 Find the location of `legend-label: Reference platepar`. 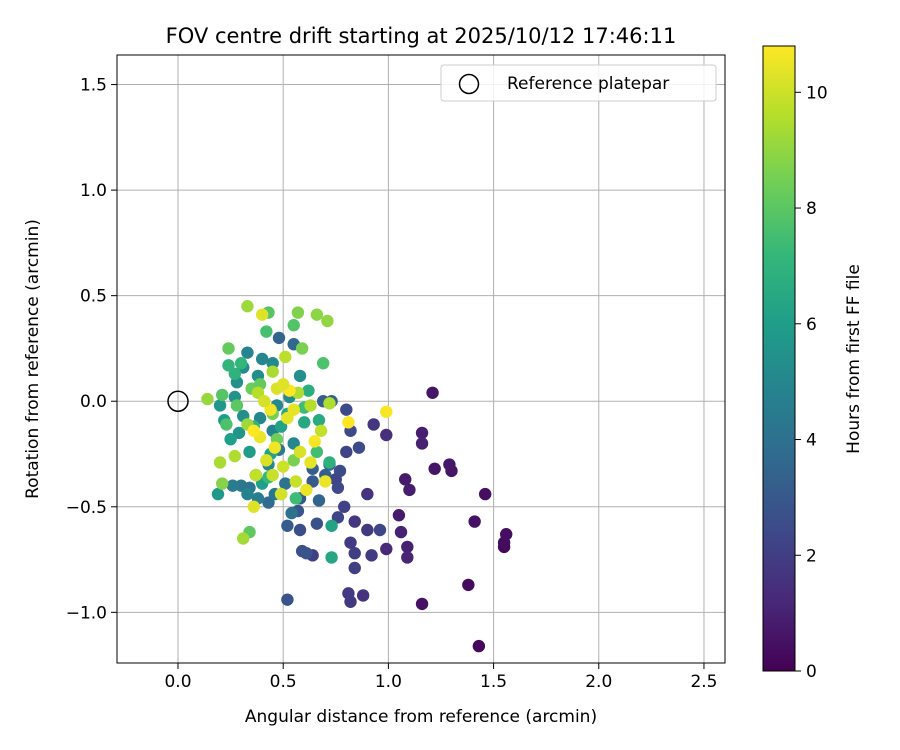

legend-label: Reference platepar is located at coordinates (588, 84).